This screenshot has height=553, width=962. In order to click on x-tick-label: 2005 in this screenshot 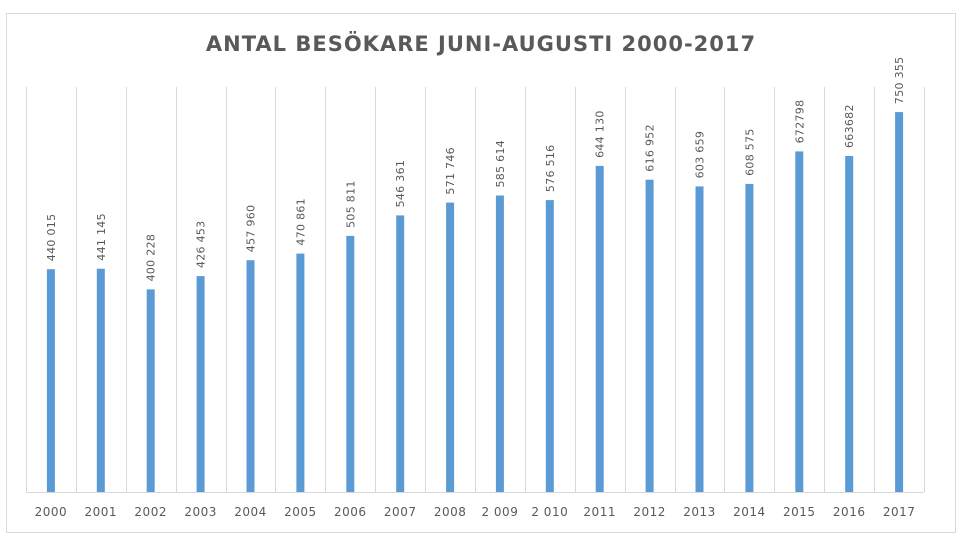, I will do `click(300, 512)`.